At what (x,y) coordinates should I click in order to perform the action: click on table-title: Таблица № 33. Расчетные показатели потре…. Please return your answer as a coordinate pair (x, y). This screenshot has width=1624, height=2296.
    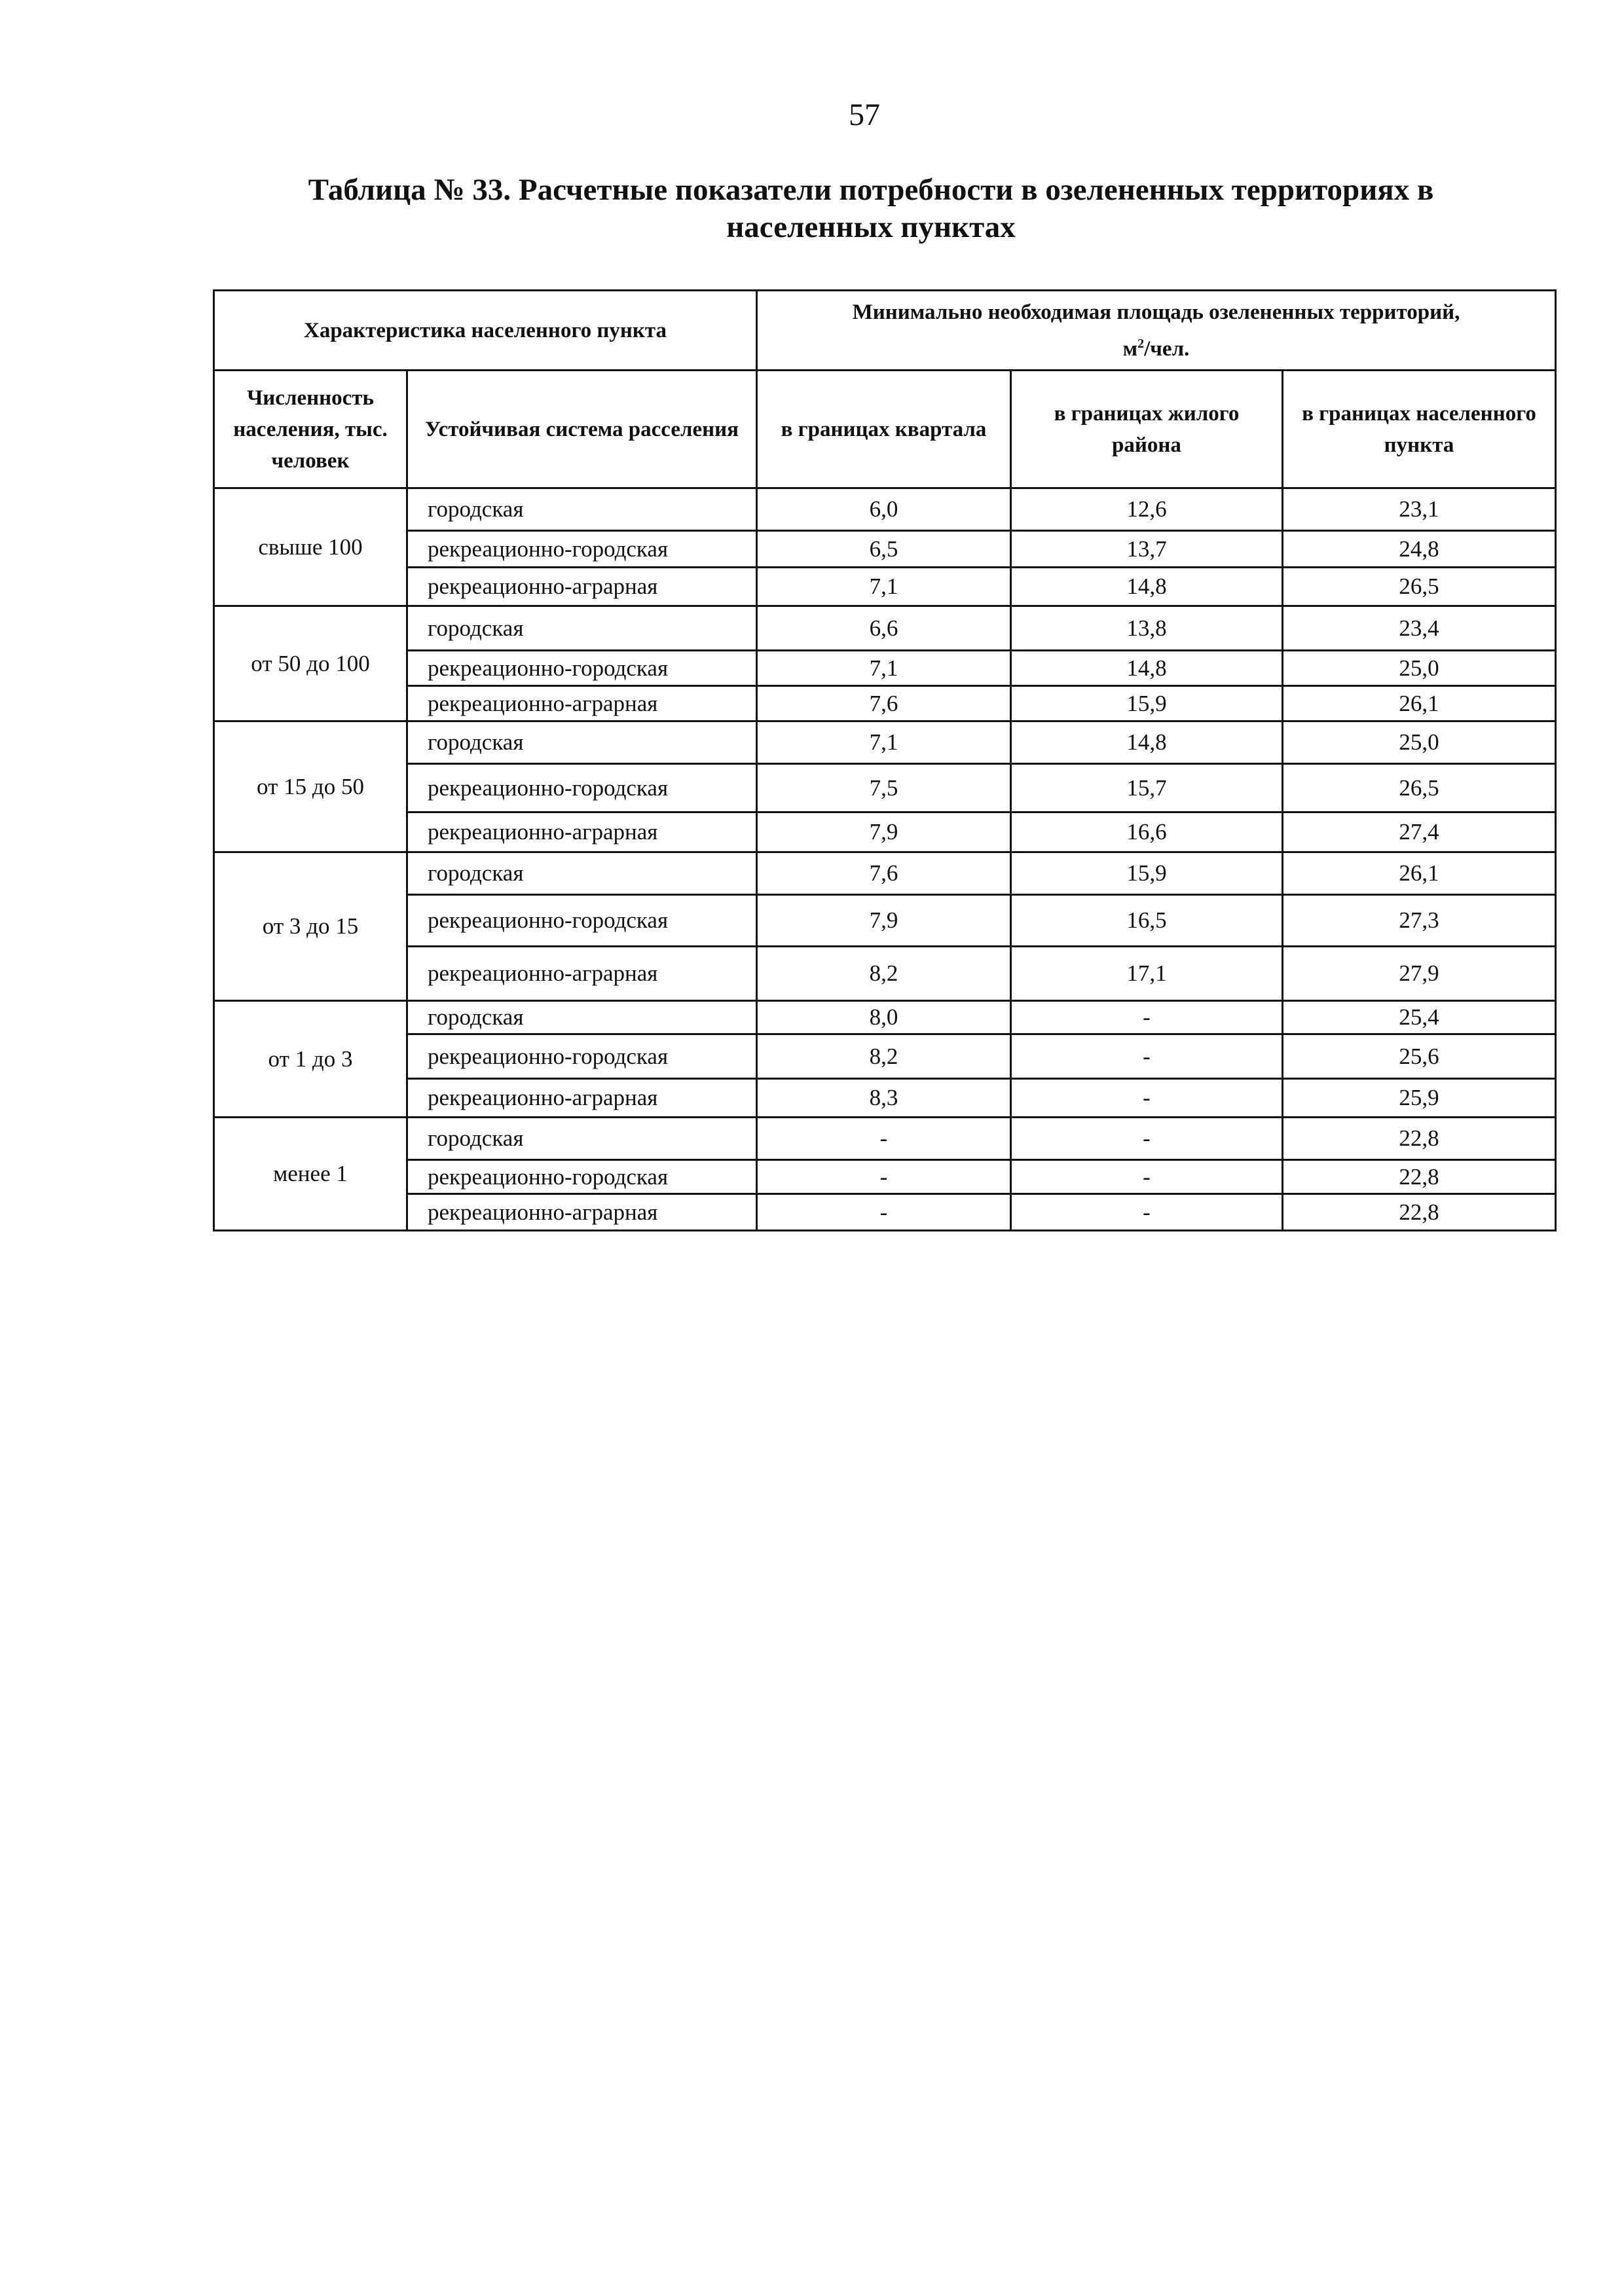
    Looking at the image, I should click on (871, 208).